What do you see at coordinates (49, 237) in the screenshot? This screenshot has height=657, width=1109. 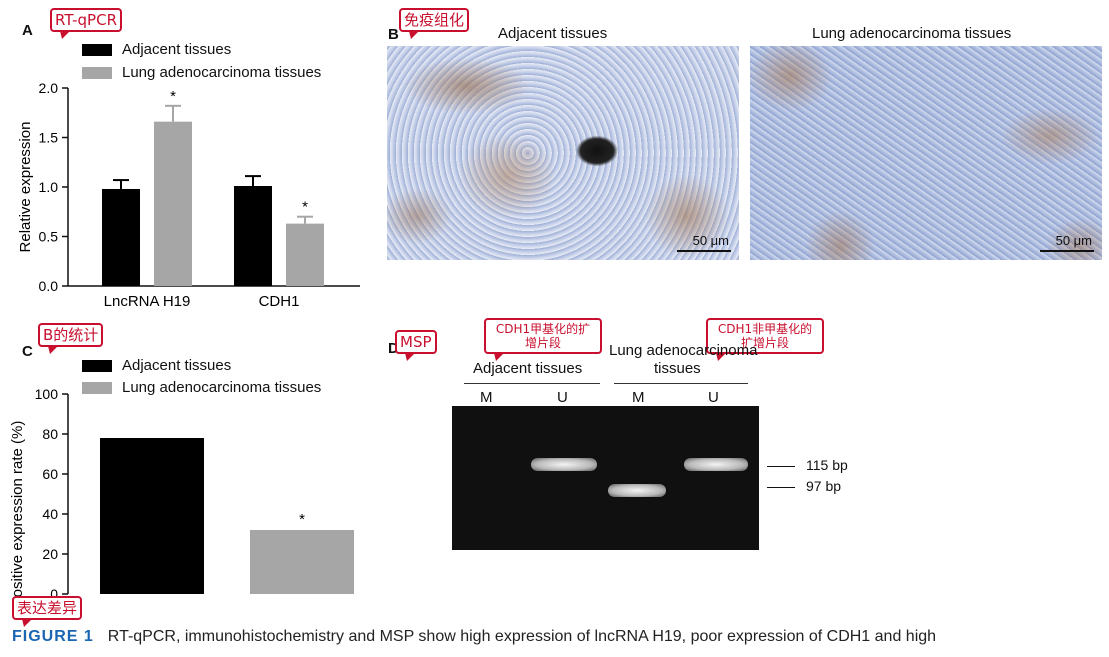 I see `y-tick-label: 0.5` at bounding box center [49, 237].